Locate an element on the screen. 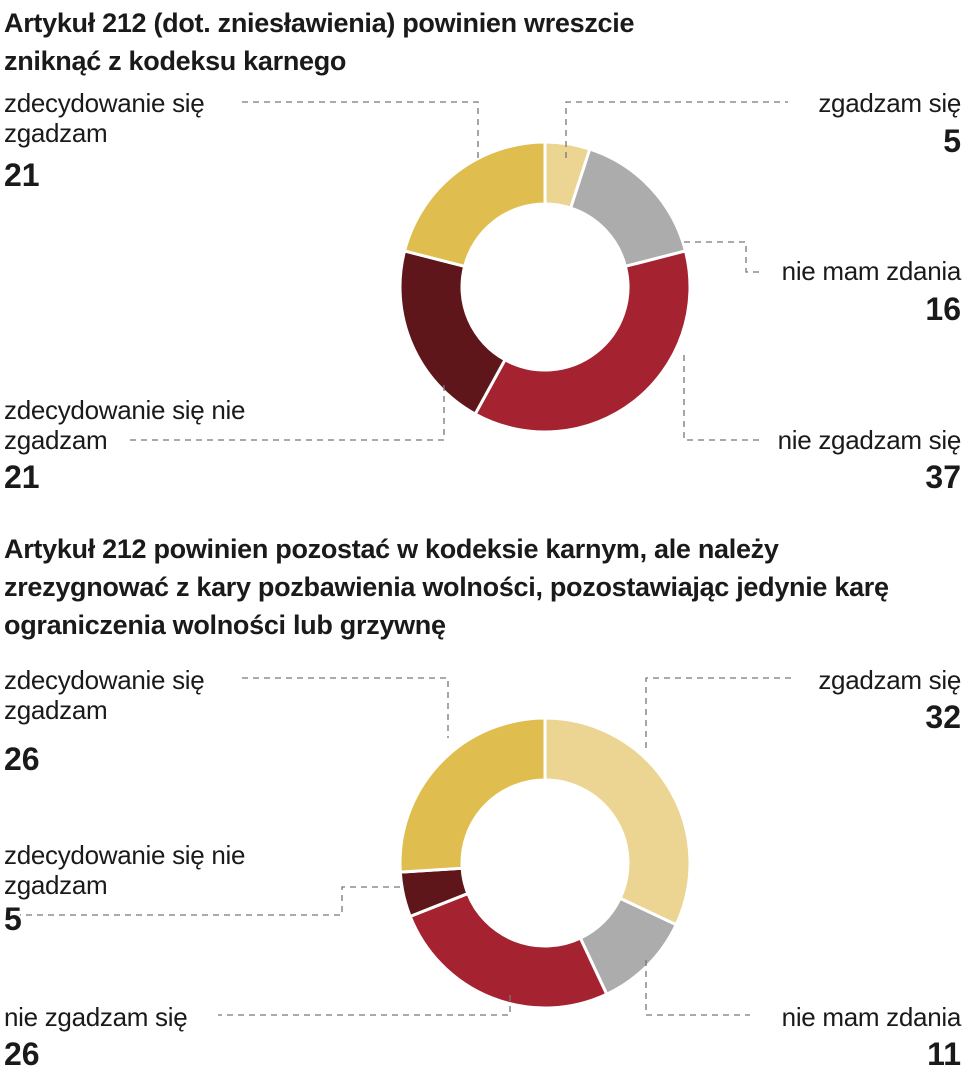 The height and width of the screenshot is (1080, 965). chart-2-label-no-opinion: nie mam zdania is located at coordinates (871, 1017).